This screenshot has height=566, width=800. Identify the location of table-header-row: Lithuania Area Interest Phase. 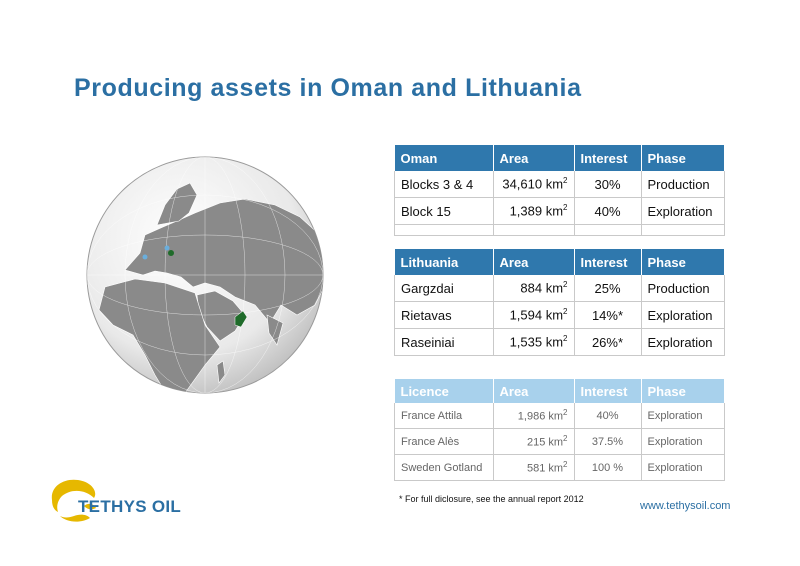
(559, 262).